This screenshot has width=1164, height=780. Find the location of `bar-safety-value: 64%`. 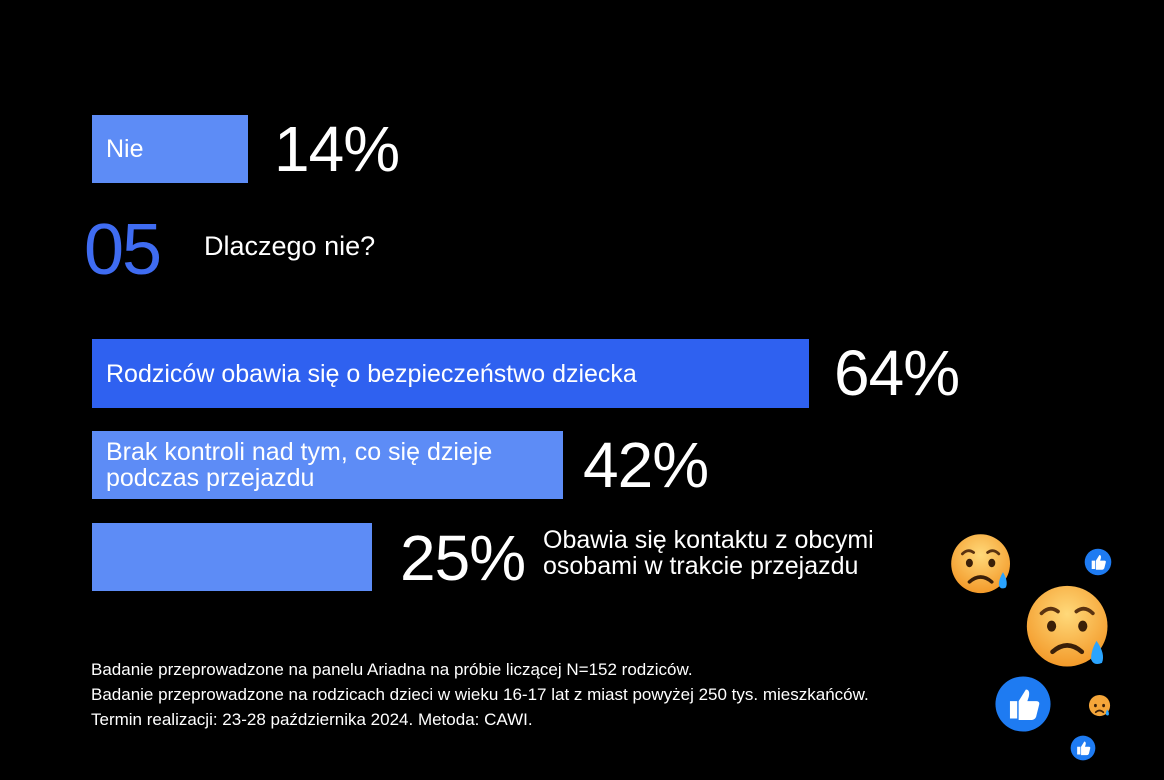

bar-safety-value: 64% is located at coordinates (897, 373).